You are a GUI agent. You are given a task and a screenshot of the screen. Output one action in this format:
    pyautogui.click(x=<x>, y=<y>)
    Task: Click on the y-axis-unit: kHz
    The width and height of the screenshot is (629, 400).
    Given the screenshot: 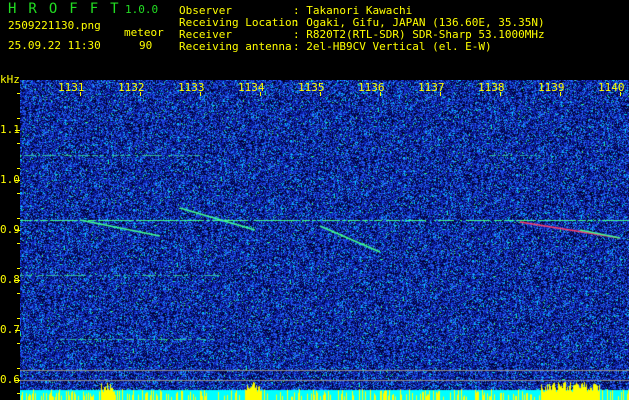 What is the action you would take?
    pyautogui.click(x=10, y=79)
    